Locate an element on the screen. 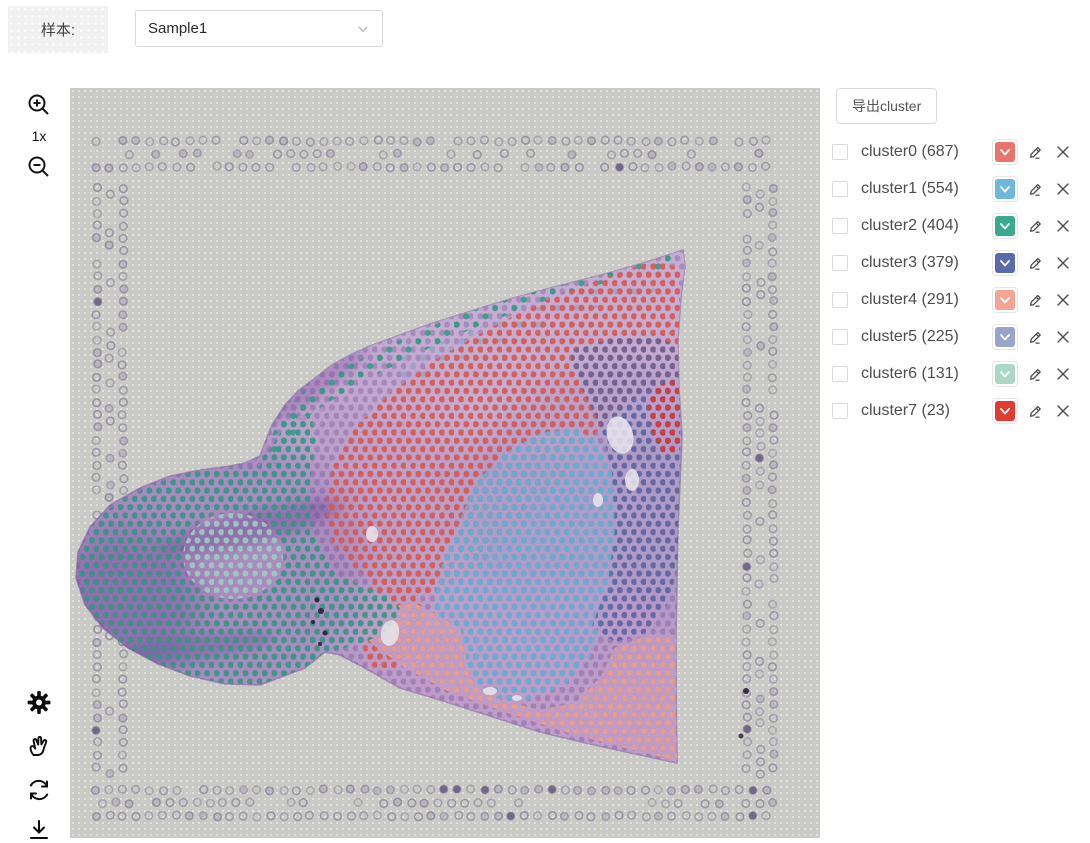 The image size is (1090, 843). cluster-row: cluster2 (404) is located at coordinates (952, 226).